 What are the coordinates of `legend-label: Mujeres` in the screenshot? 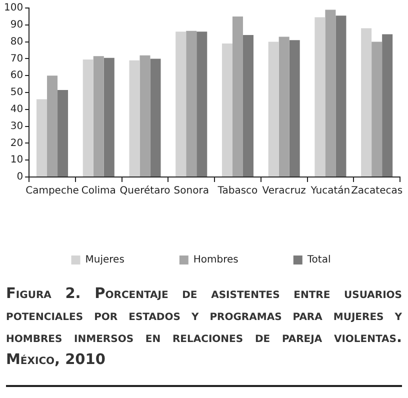 It's located at (104, 260).